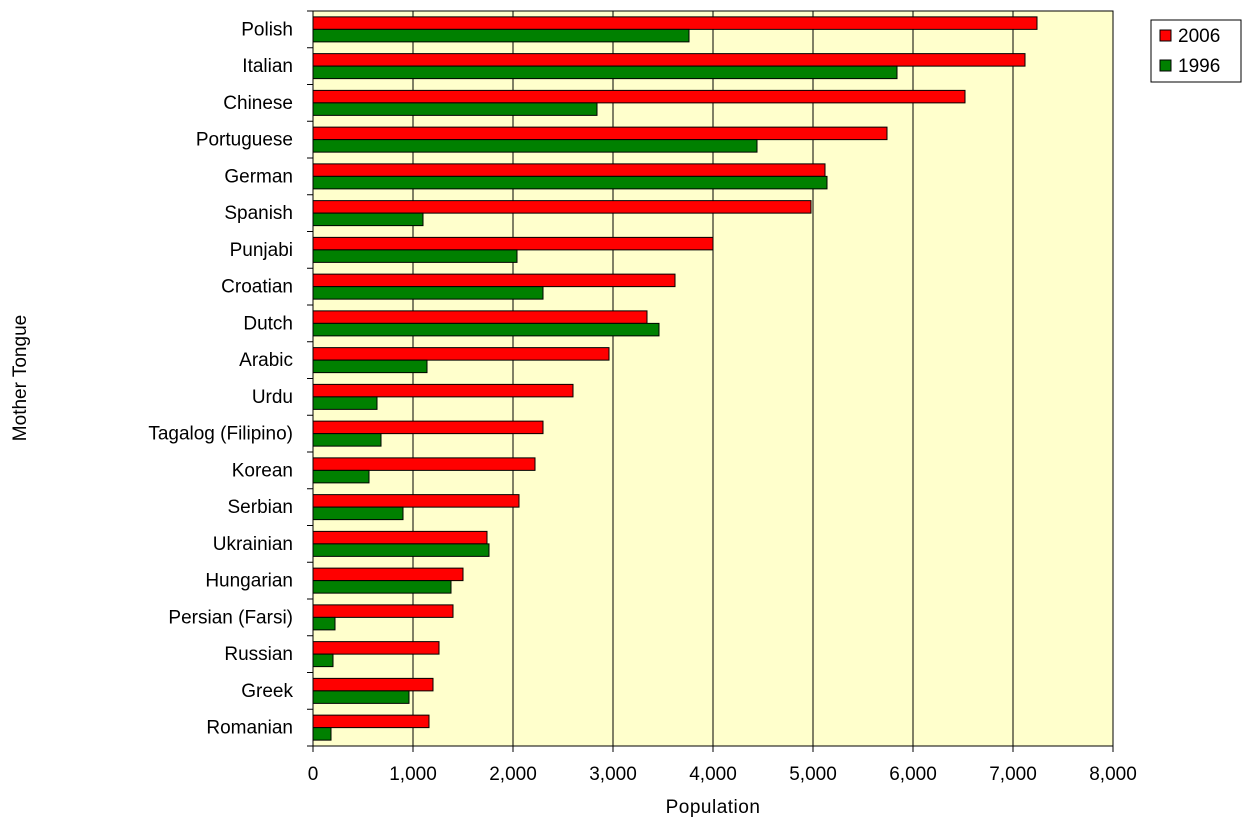 This screenshot has width=1253, height=818. Describe the element at coordinates (461, 354) in the screenshot. I see `bar-2006-arabic` at that location.